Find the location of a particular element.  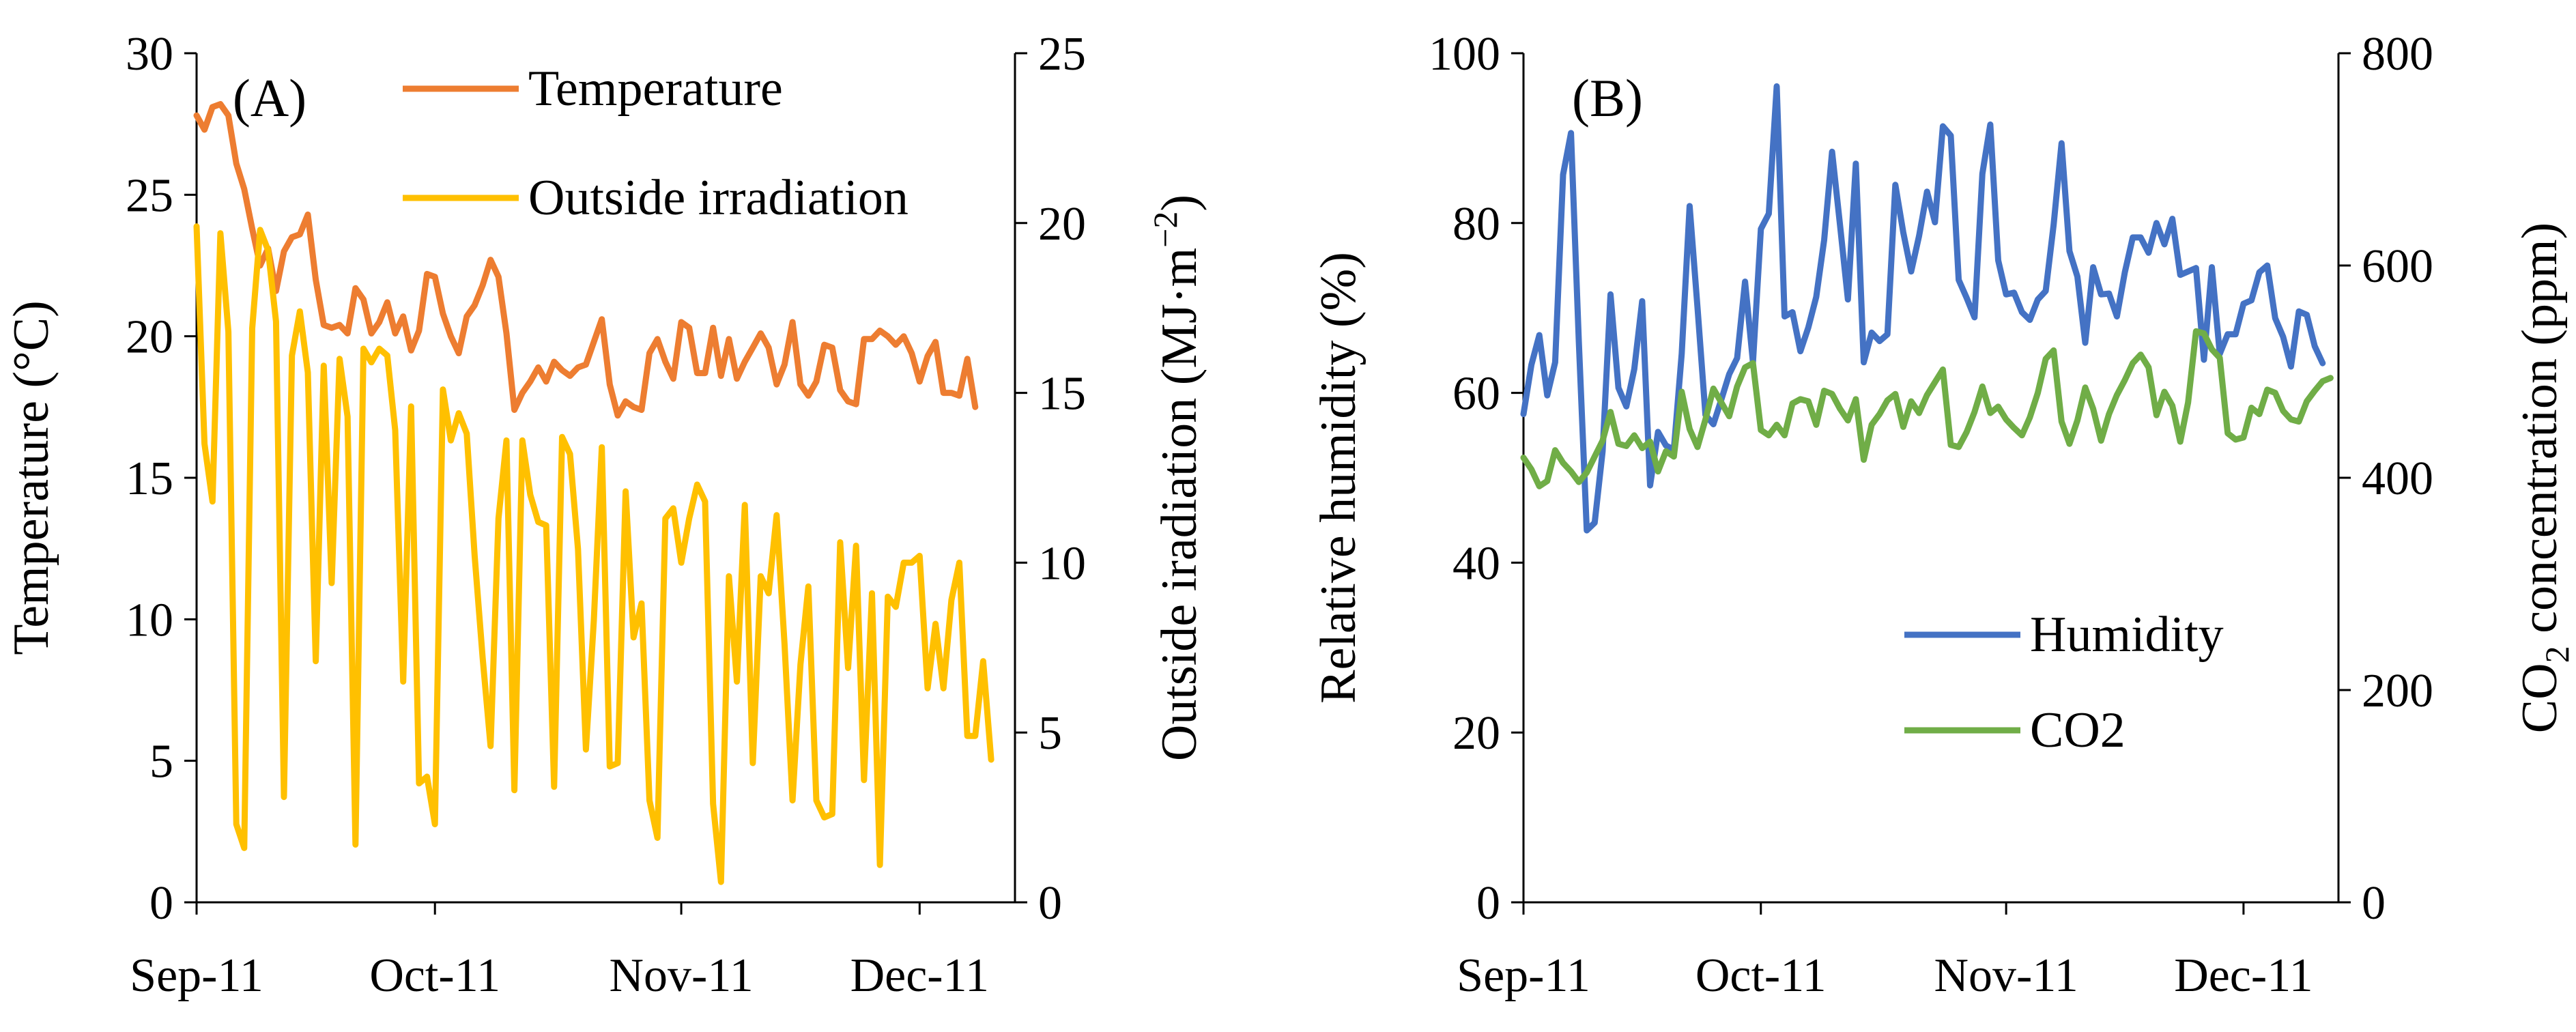

right-axis-title-close: concentration (ppm) is located at coordinates (2540, 434).